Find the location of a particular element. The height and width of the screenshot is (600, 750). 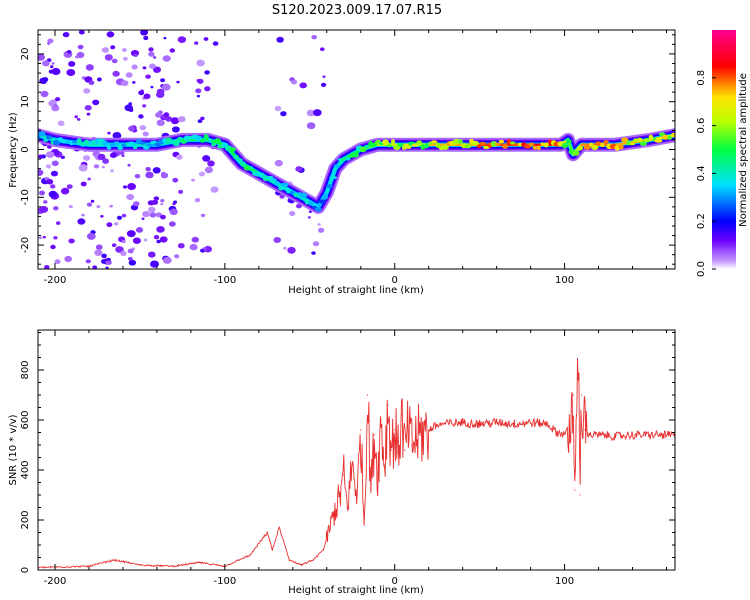

ridge-core-segment is located at coordinates (632, 142).